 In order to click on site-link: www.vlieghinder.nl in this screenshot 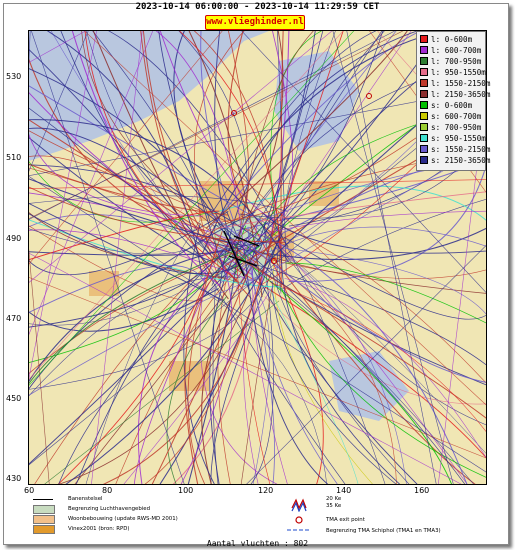, I will do `click(255, 22)`.